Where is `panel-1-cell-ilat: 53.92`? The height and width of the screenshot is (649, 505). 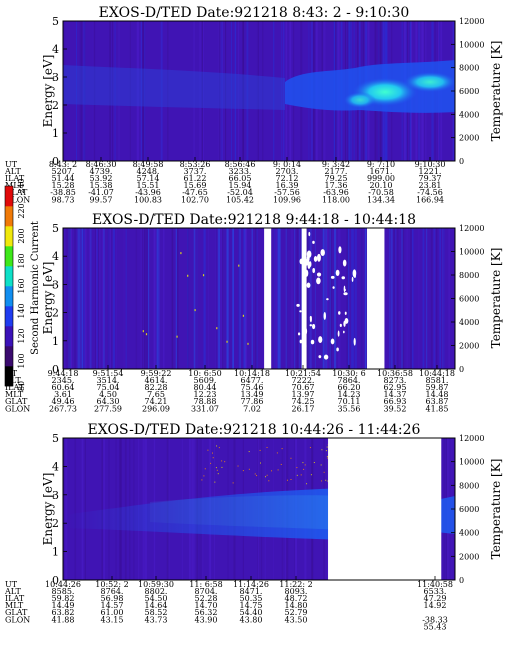 panel-1-cell-ilat: 53.92 is located at coordinates (101, 178).